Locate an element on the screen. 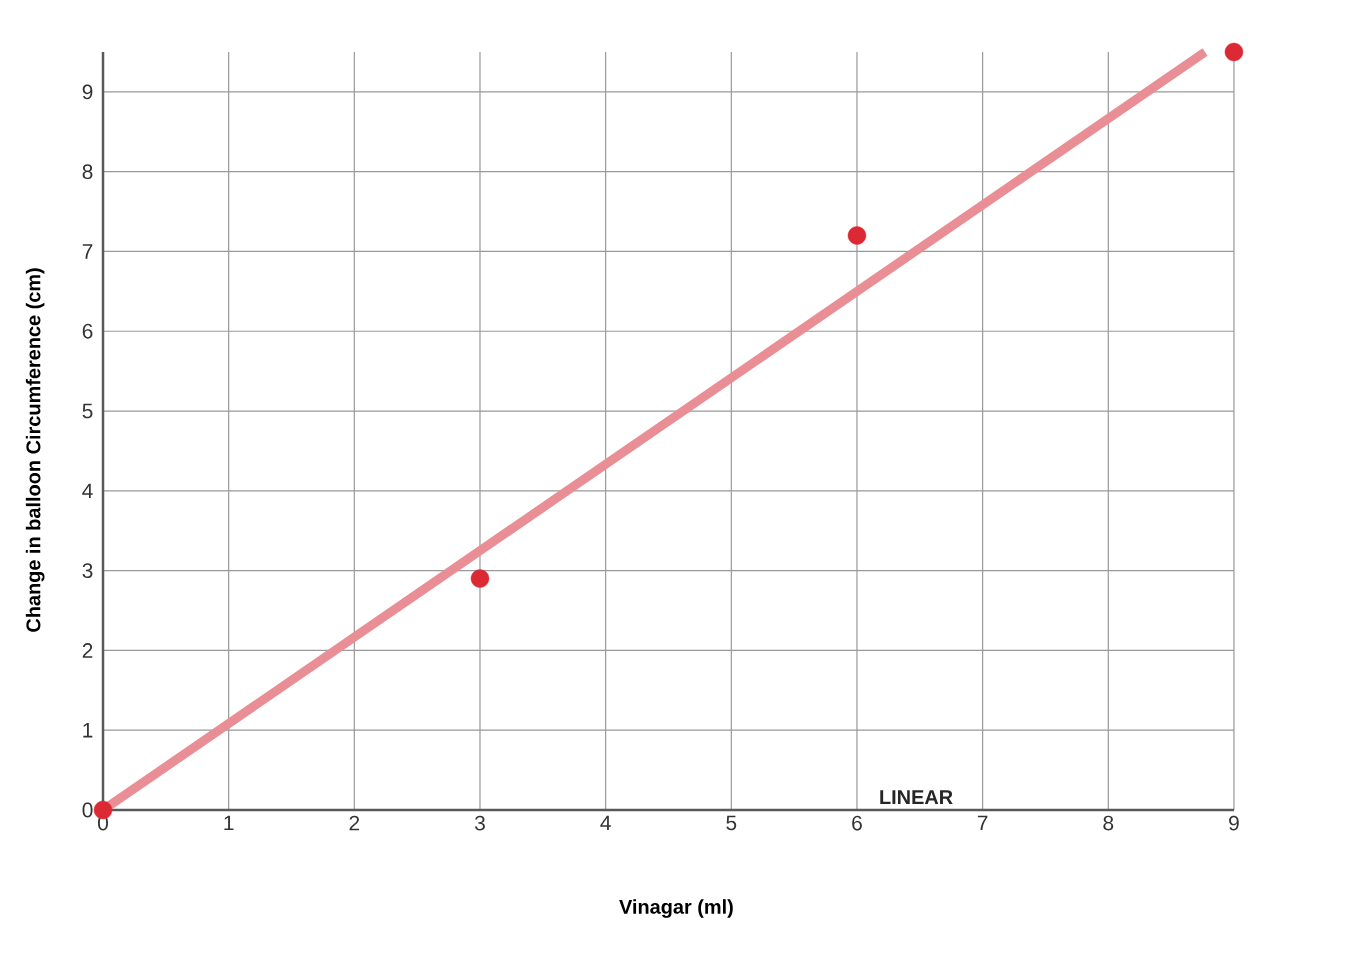 This screenshot has width=1362, height=960. x-tick-label: 3 is located at coordinates (479, 823).